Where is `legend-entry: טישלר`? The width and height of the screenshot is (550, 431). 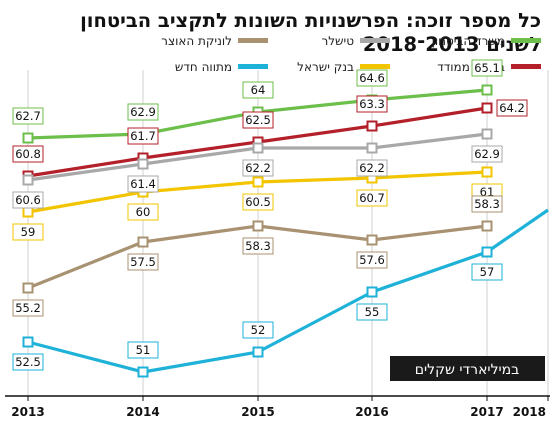 legend-entry: טישלר is located at coordinates (337, 41).